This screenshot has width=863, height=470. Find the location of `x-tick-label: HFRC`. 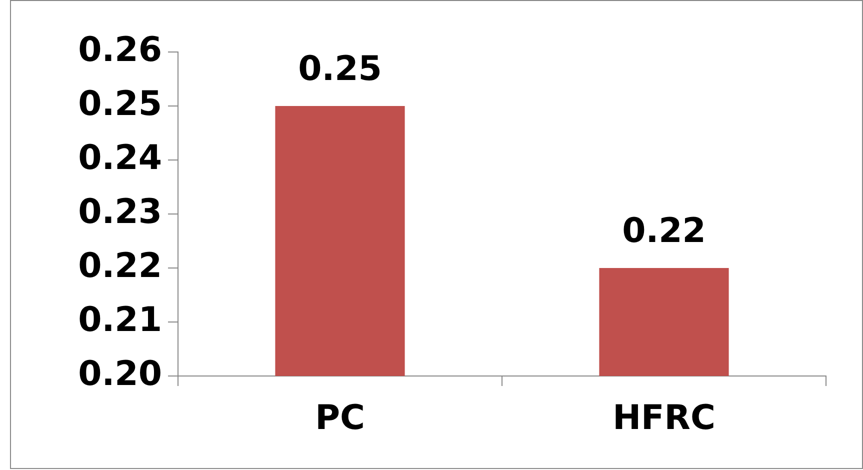

x-tick-label: HFRC is located at coordinates (664, 418).